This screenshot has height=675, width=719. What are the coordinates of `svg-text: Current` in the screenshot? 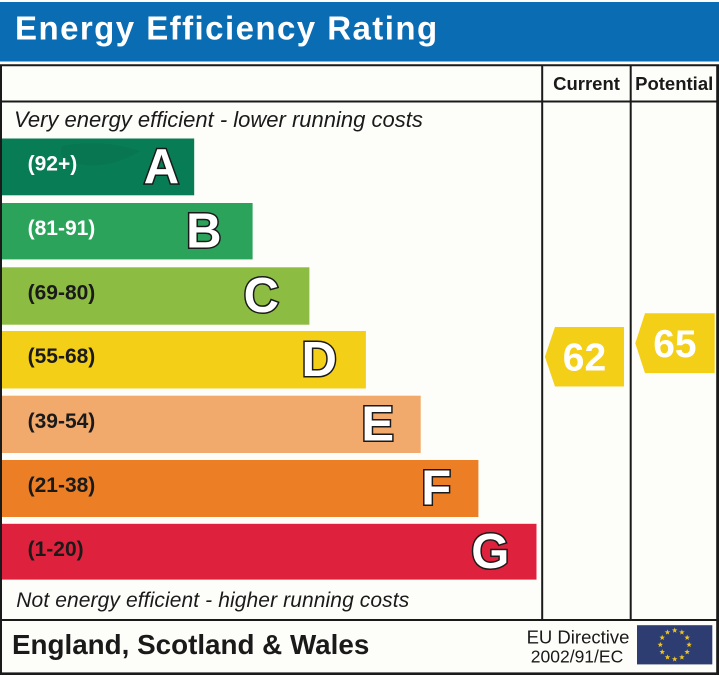 It's located at (586, 83).